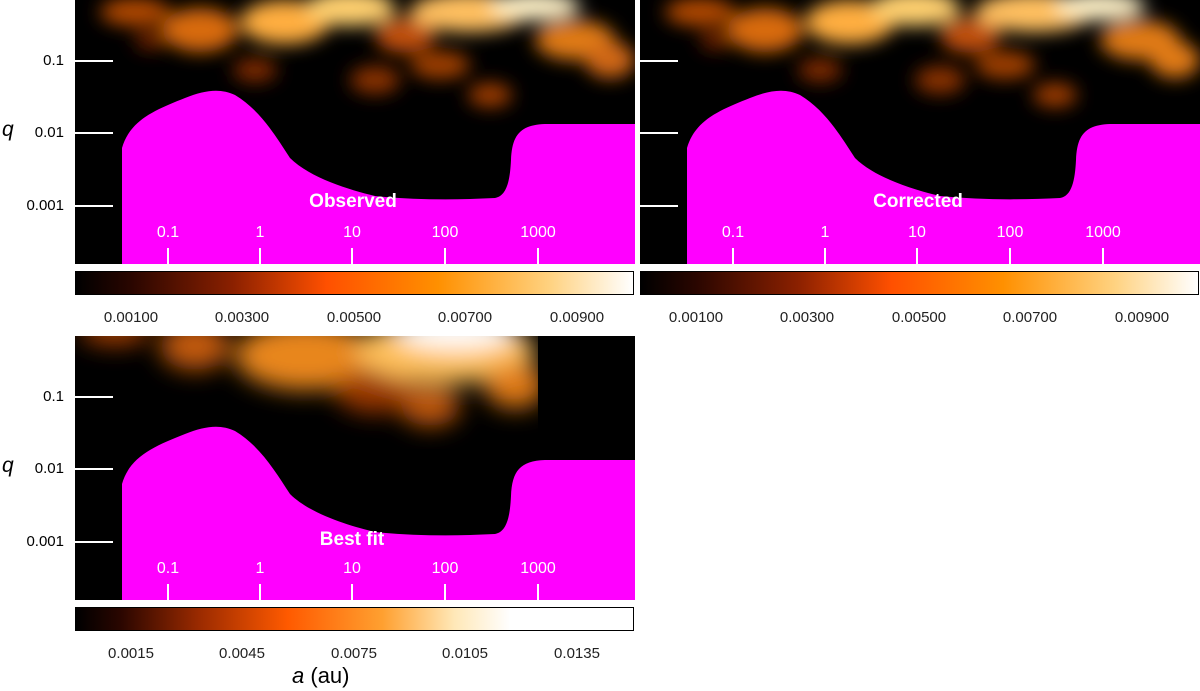 The width and height of the screenshot is (1200, 691). What do you see at coordinates (242, 653) in the screenshot?
I see `colorbar-tick-label: 0.0045` at bounding box center [242, 653].